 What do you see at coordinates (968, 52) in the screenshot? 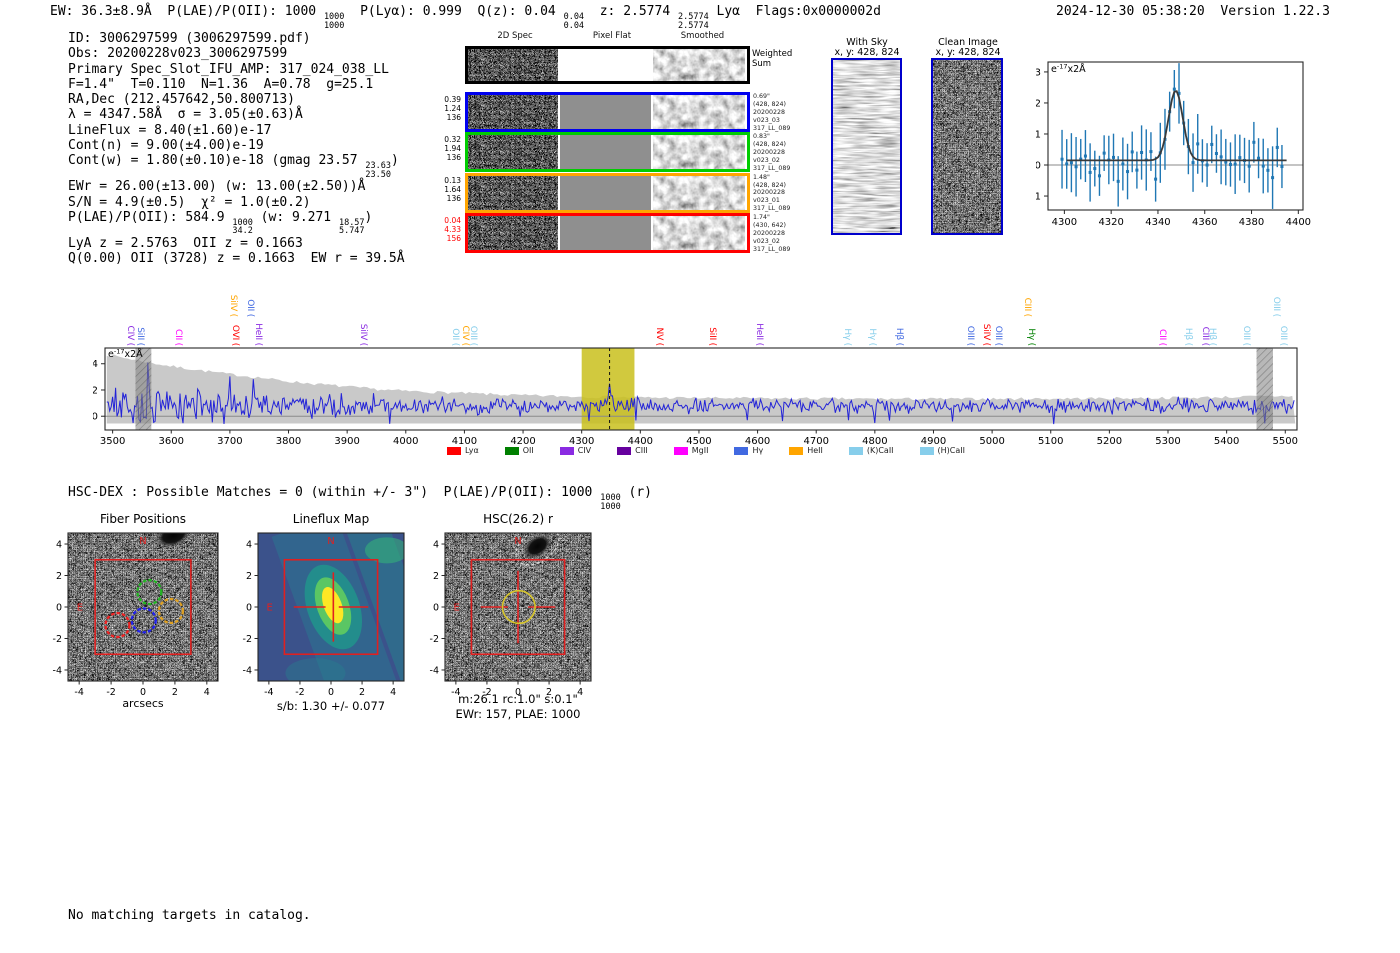
I see `clean-image-coords: x, y: 428, 824` at bounding box center [968, 52].